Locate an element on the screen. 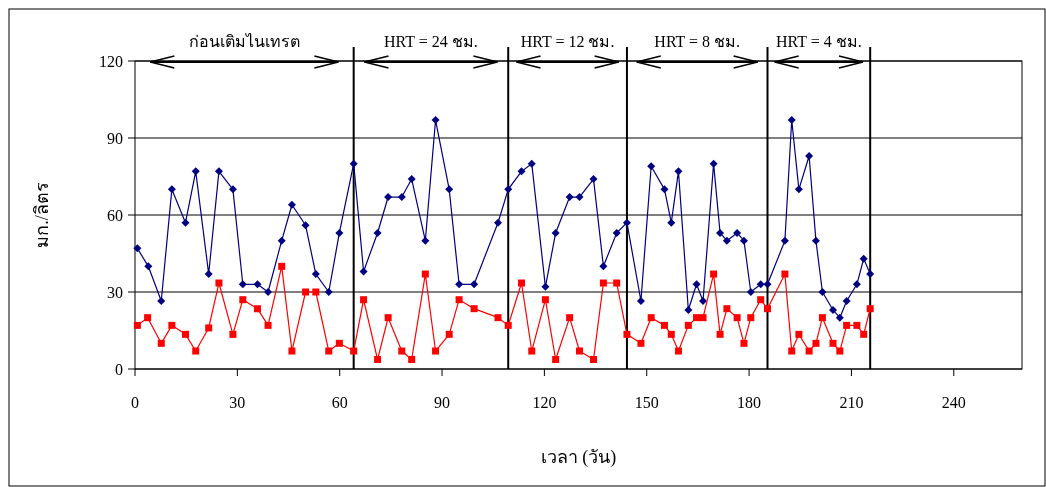 This screenshot has width=1046, height=487. y-tick-label: 30 is located at coordinates (115, 292).